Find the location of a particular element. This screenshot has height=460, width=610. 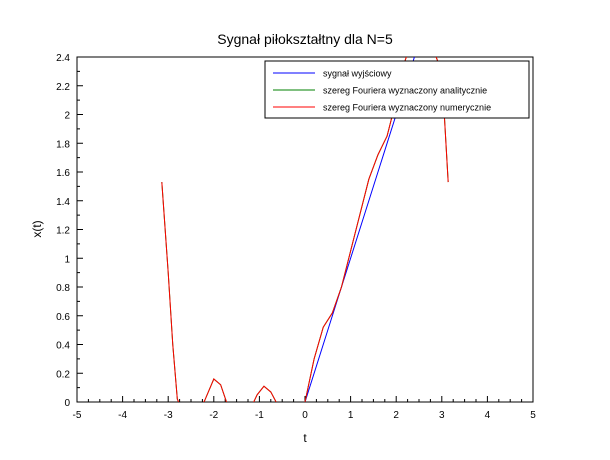

y-tick-label: 1.4 is located at coordinates (63, 202).